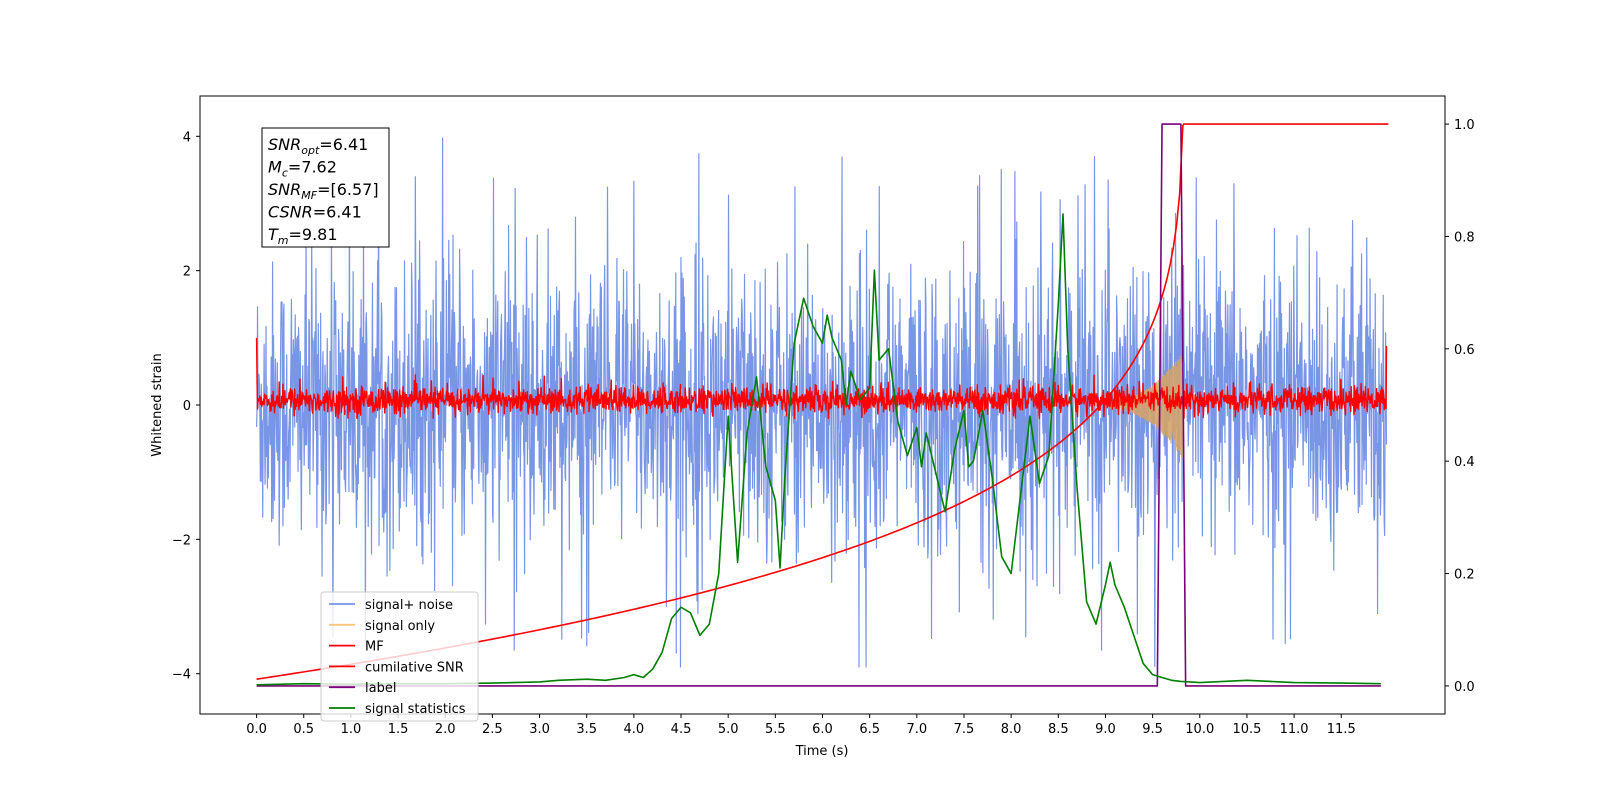  I want to click on y-axis-right: 0.0 0.2 0.4 0.6 0.8 1.0, so click(1460, 406).